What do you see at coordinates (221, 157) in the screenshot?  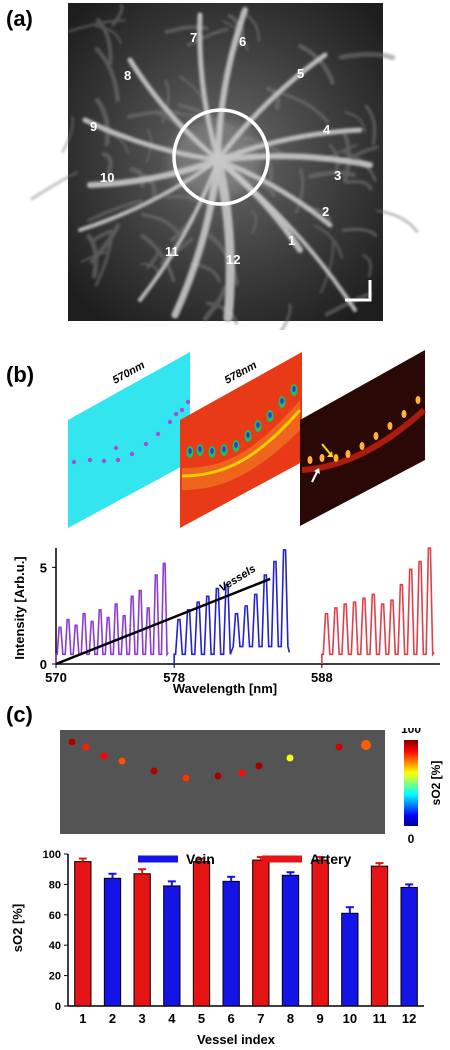 I see `optic-disc-circle` at bounding box center [221, 157].